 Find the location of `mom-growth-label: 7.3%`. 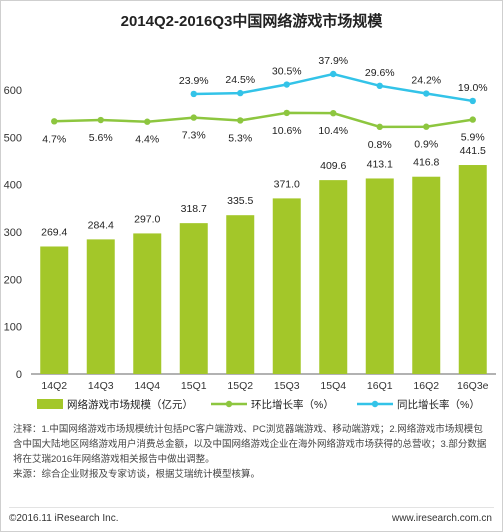

mom-growth-label: 7.3% is located at coordinates (194, 136).